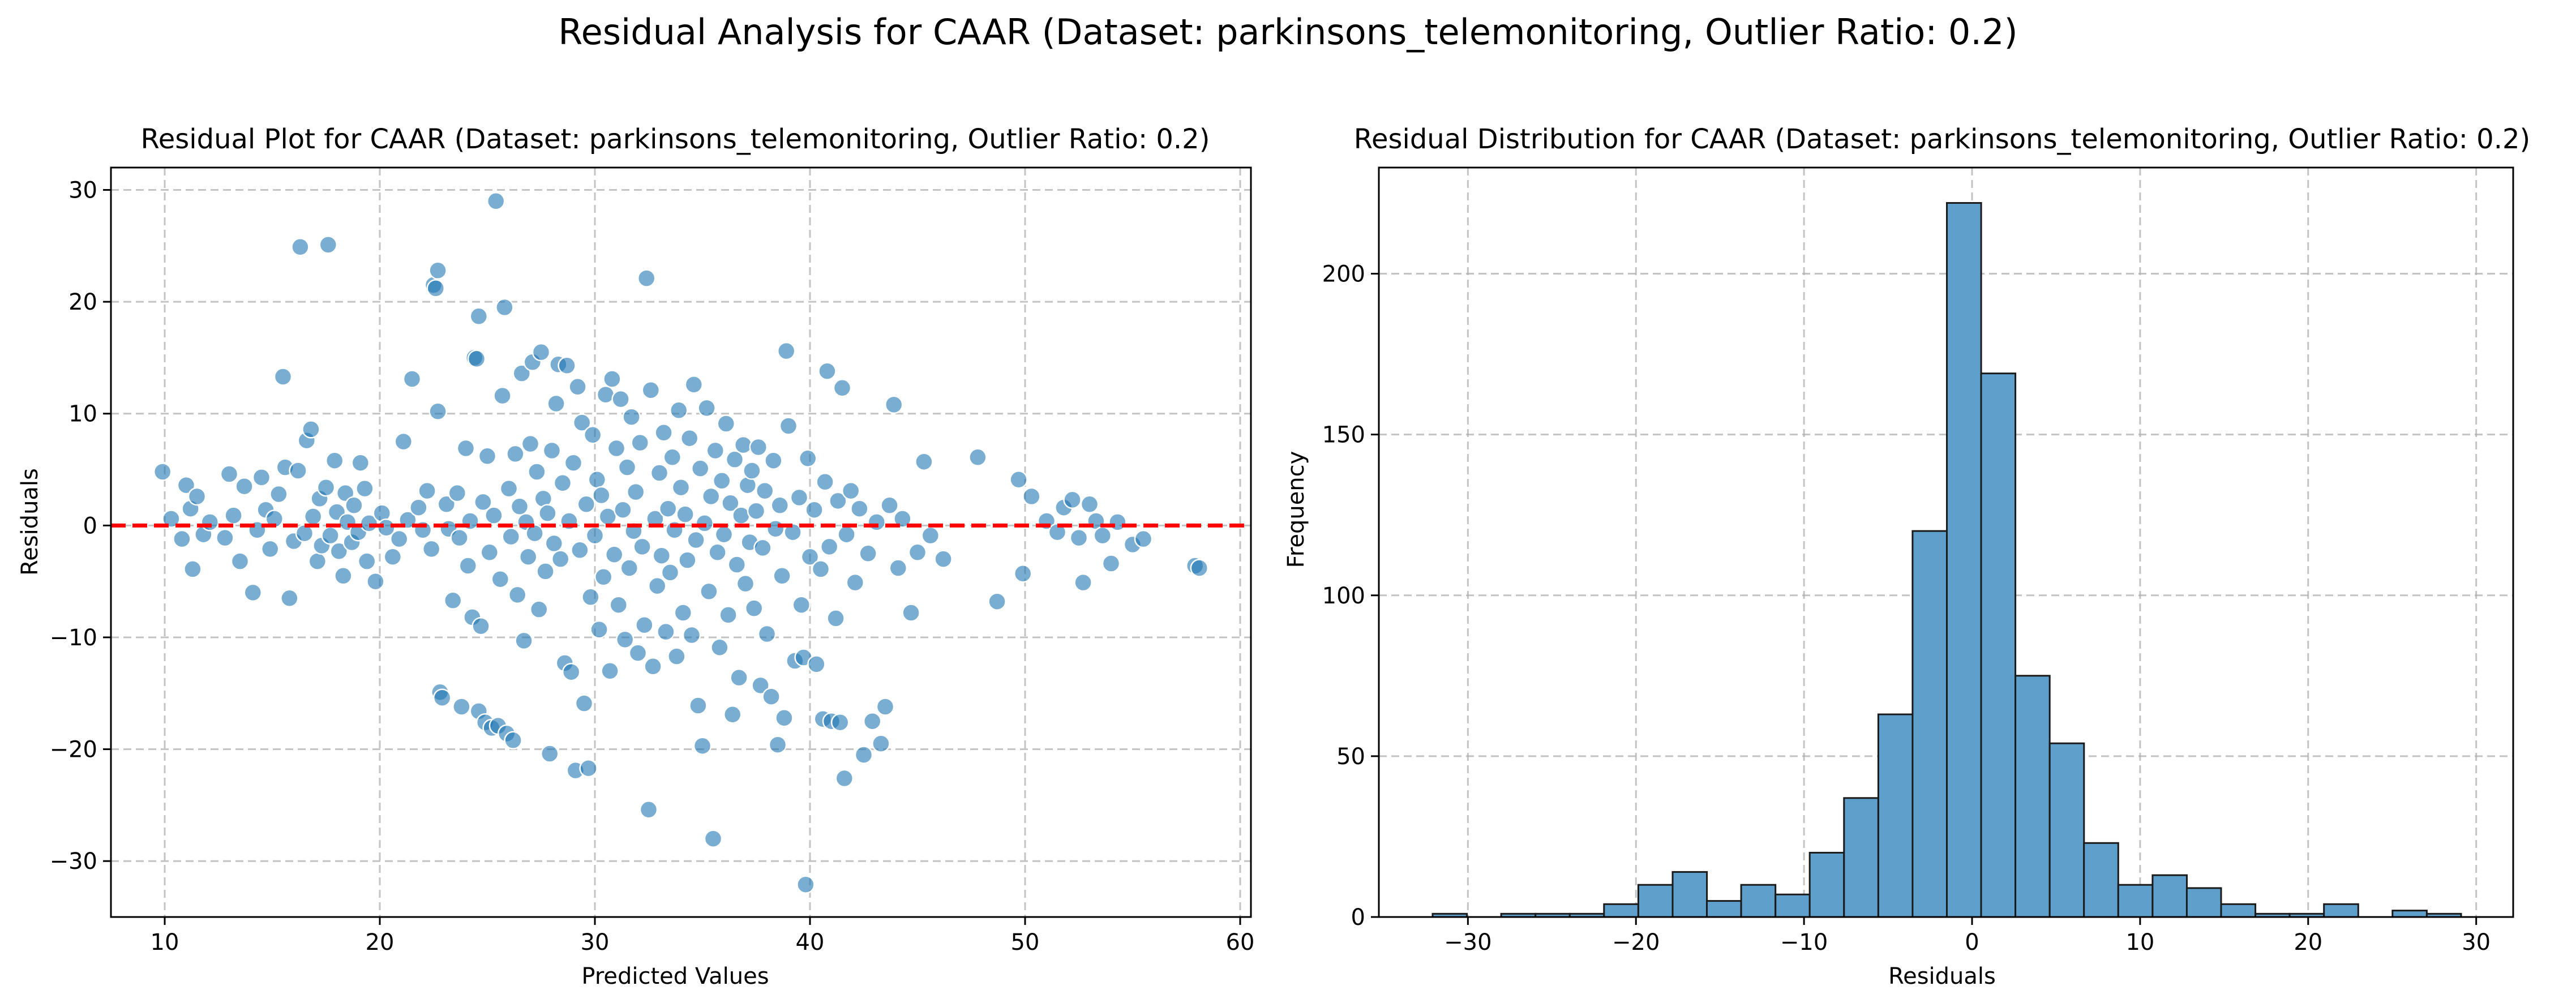 This screenshot has height=1007, width=2576. I want to click on scatter-x-label: Predicted Values, so click(675, 976).